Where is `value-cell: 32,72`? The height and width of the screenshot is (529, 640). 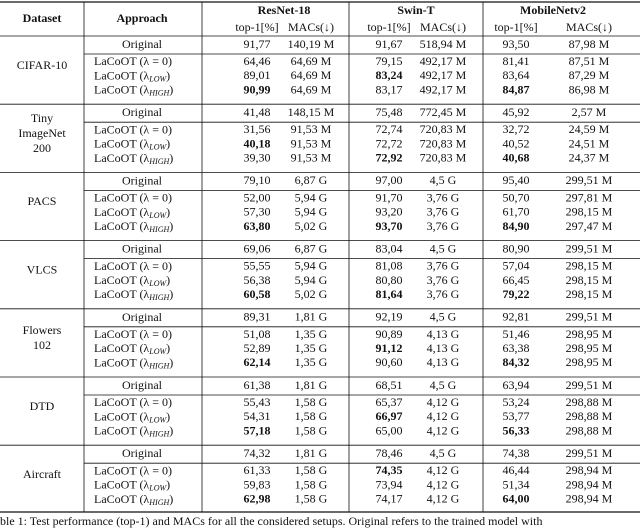 value-cell: 32,72 is located at coordinates (516, 129).